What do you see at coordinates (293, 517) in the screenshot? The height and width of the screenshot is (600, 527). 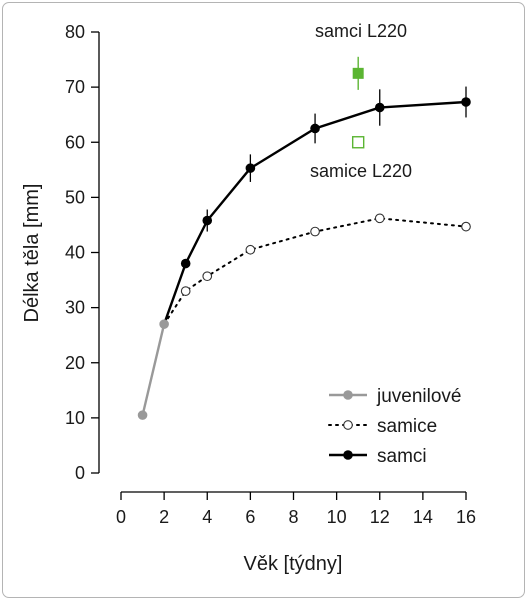 I see `x-tick-label: 8` at bounding box center [293, 517].